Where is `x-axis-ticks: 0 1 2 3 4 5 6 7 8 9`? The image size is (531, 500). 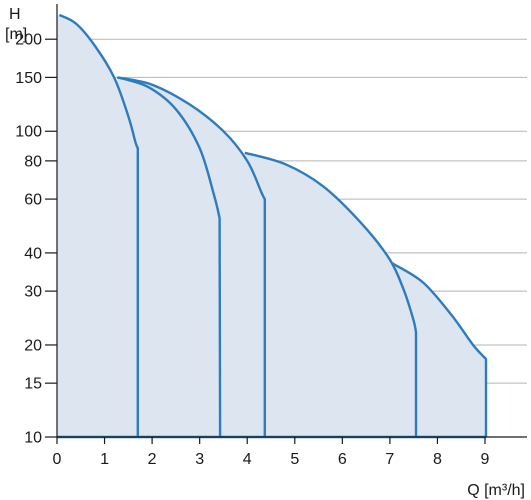
x-axis-ticks: 0 1 2 3 4 5 6 7 8 9 is located at coordinates (271, 452).